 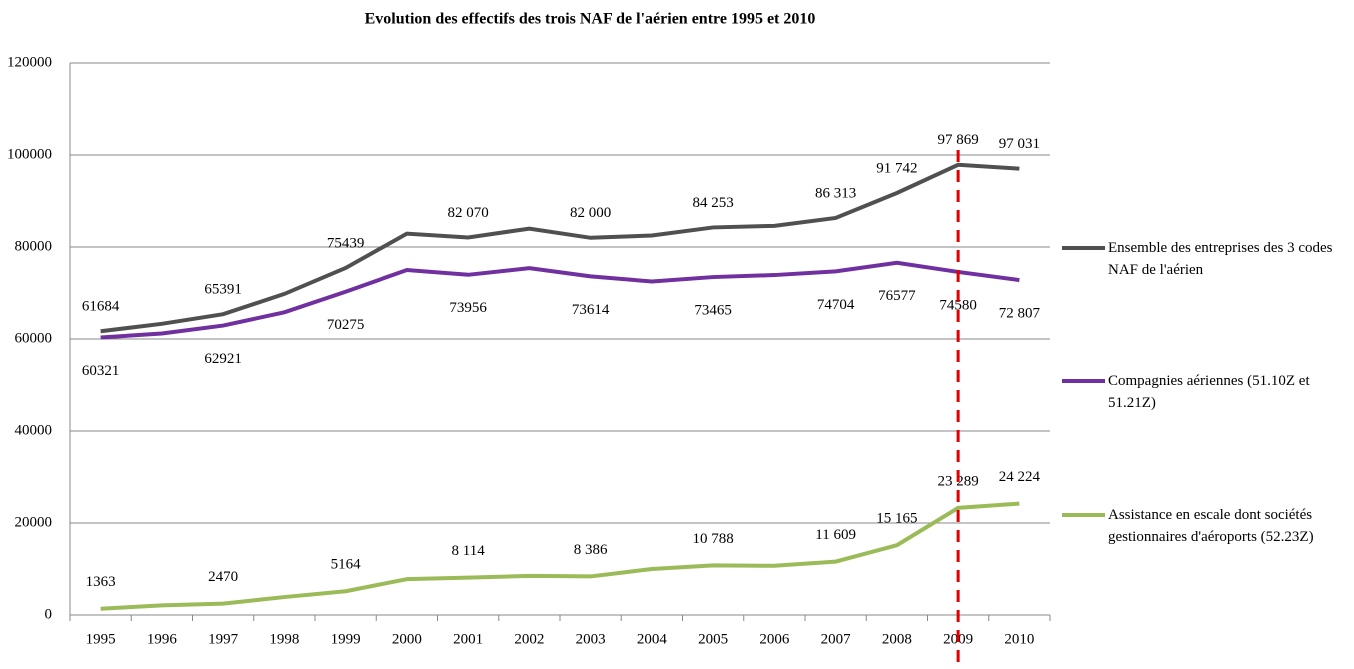 What do you see at coordinates (897, 296) in the screenshot?
I see `data-label: 76577` at bounding box center [897, 296].